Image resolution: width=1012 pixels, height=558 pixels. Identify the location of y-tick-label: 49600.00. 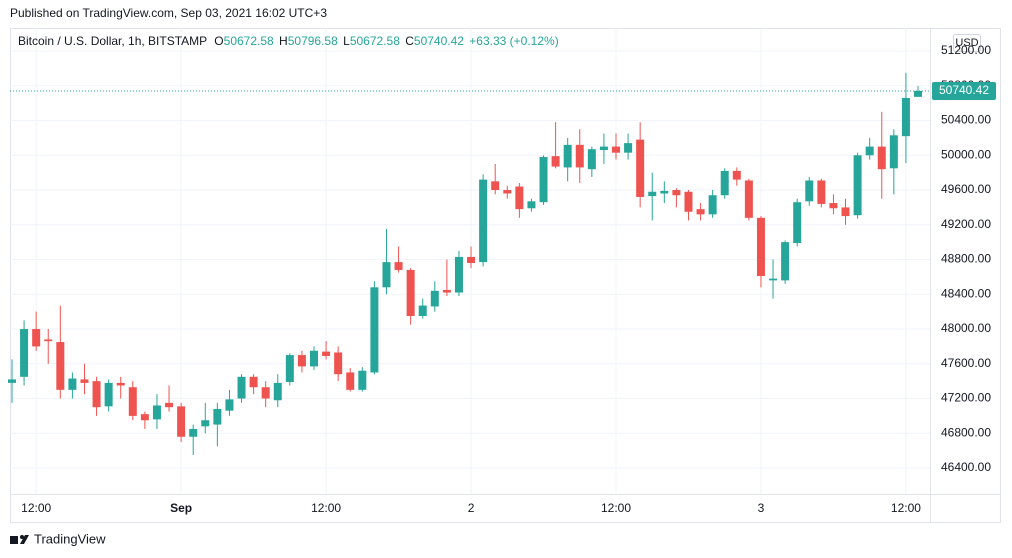
(966, 189).